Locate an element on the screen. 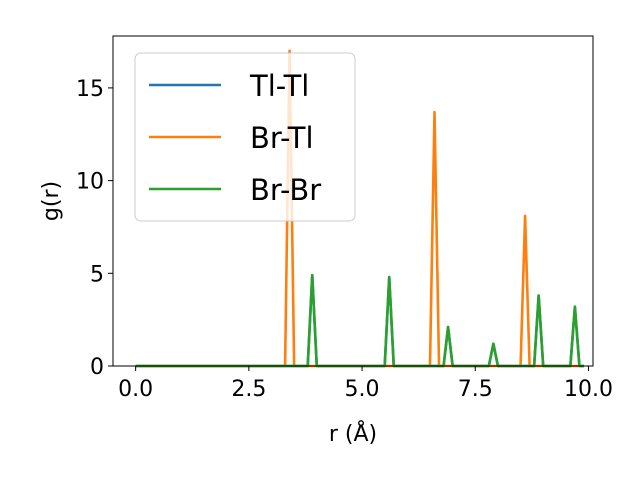  y-tick-label: 10 is located at coordinates (90, 182).